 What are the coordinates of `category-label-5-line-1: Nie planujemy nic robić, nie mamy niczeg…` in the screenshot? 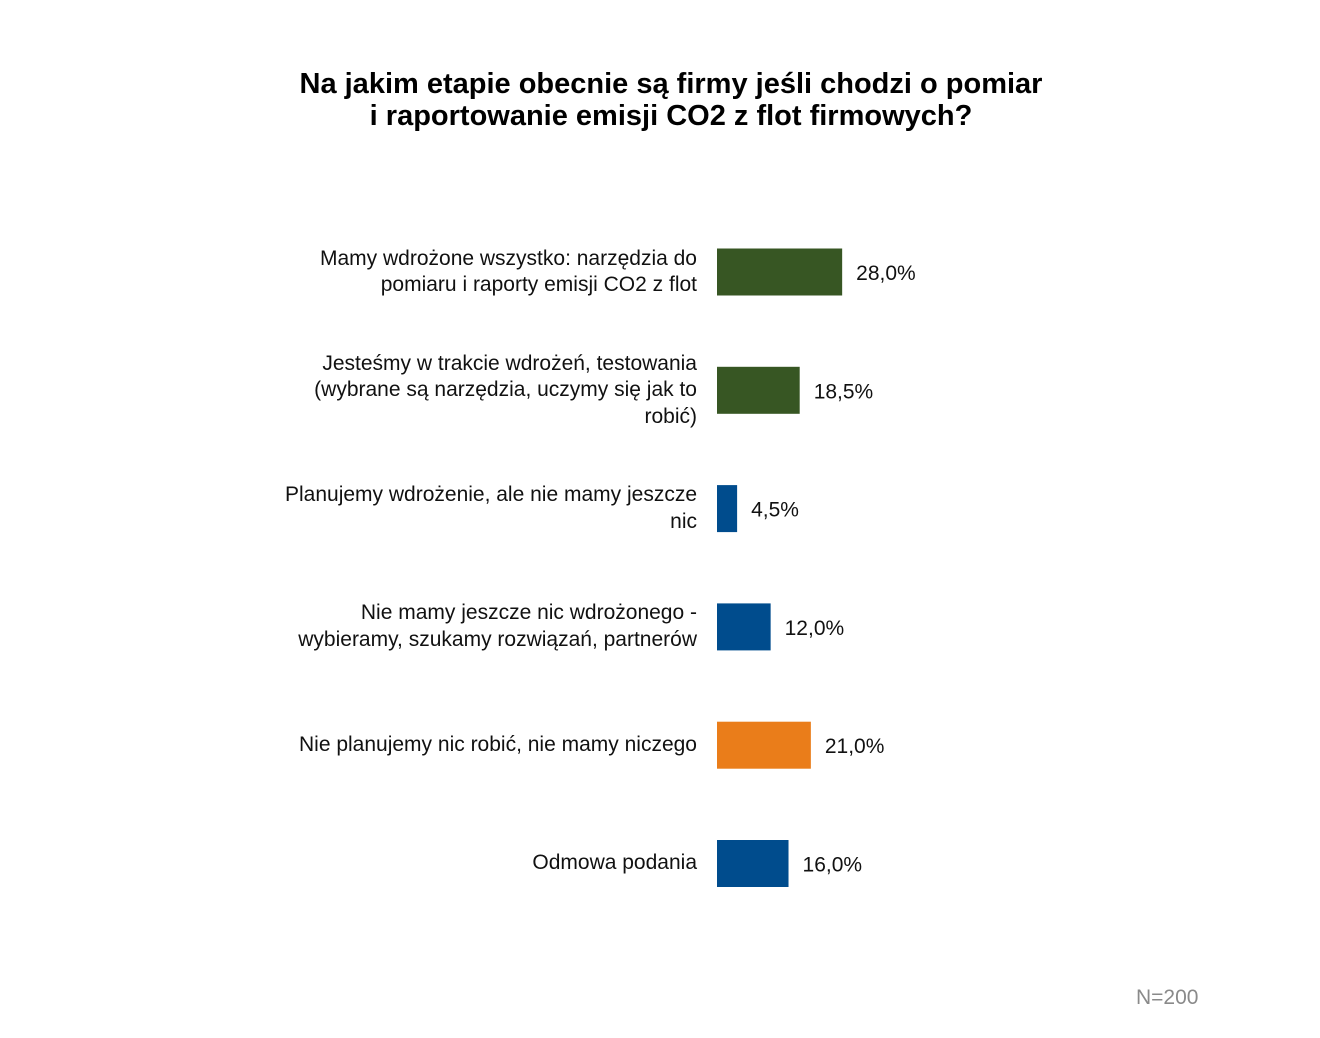 It's located at (497, 744).